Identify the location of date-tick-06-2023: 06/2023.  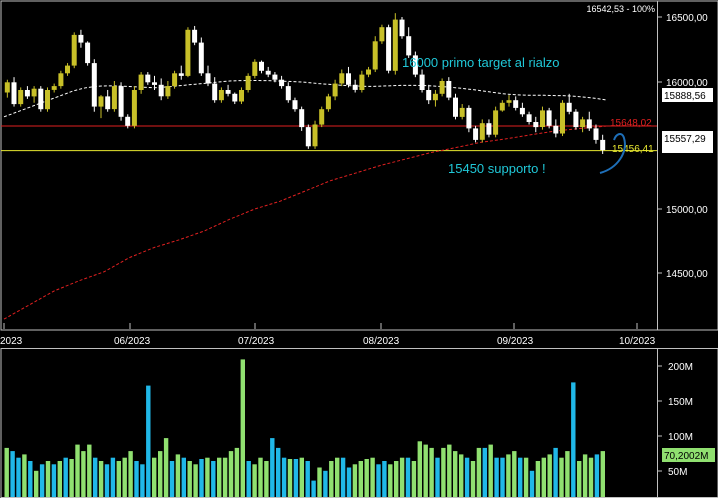
(132, 341).